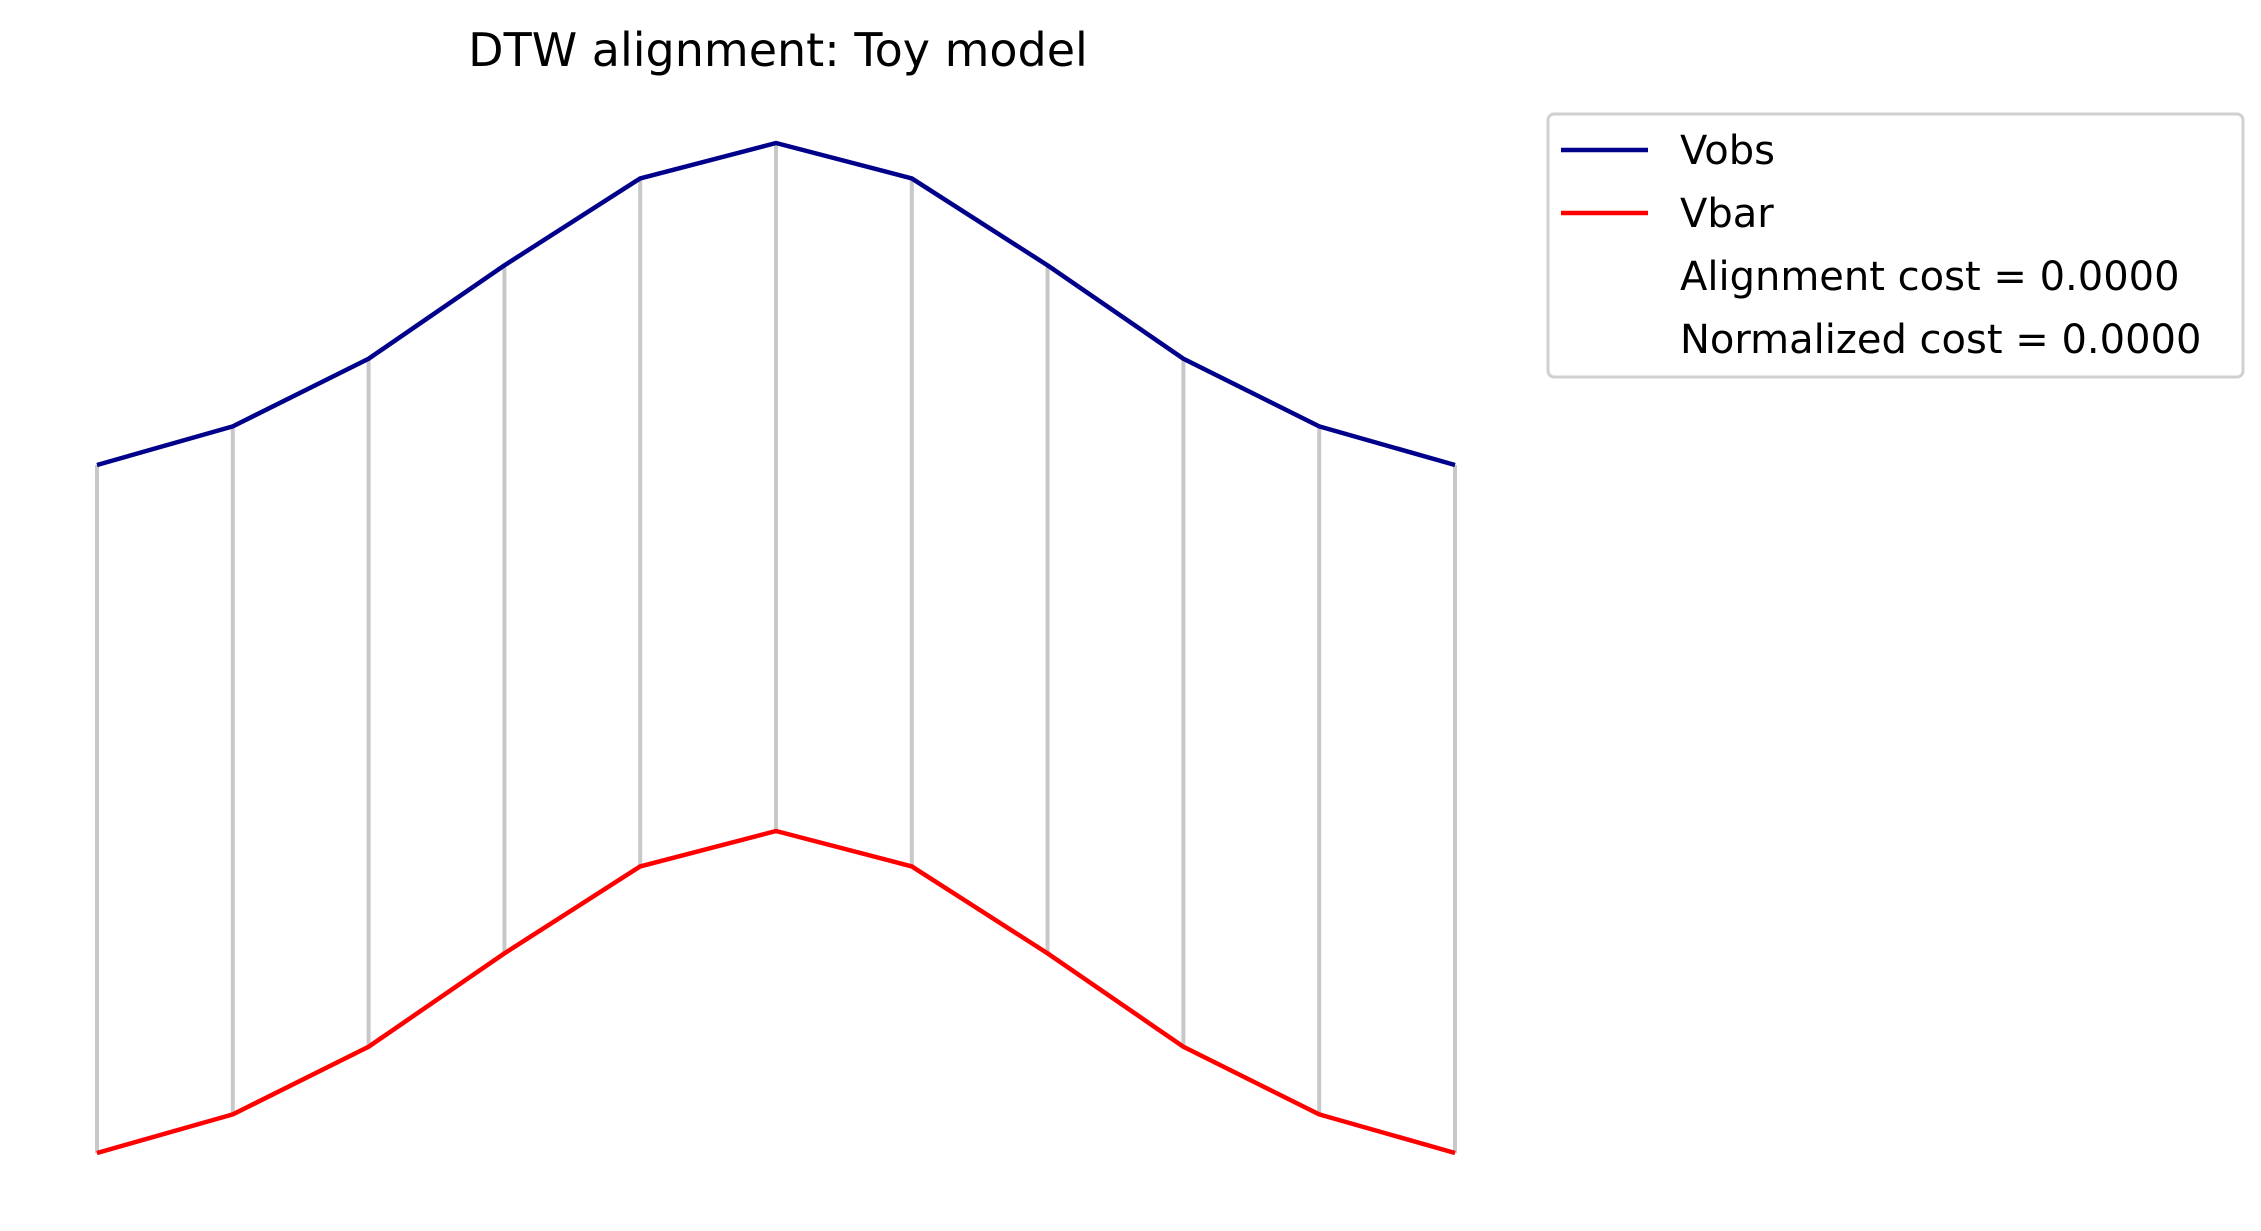  Describe the element at coordinates (1940, 340) in the screenshot. I see `legend-label: Normalized cost = 0.0000` at that location.